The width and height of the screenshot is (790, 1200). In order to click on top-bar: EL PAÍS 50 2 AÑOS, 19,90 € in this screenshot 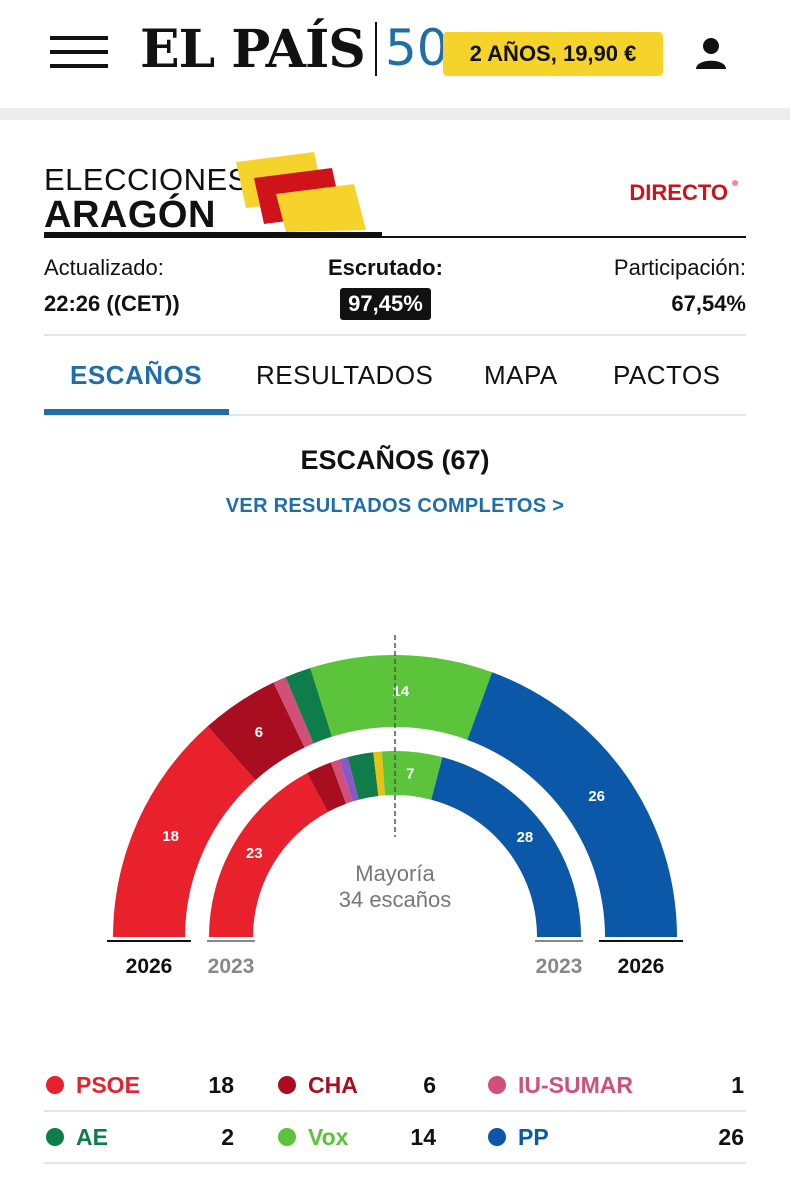, I will do `click(395, 54)`.